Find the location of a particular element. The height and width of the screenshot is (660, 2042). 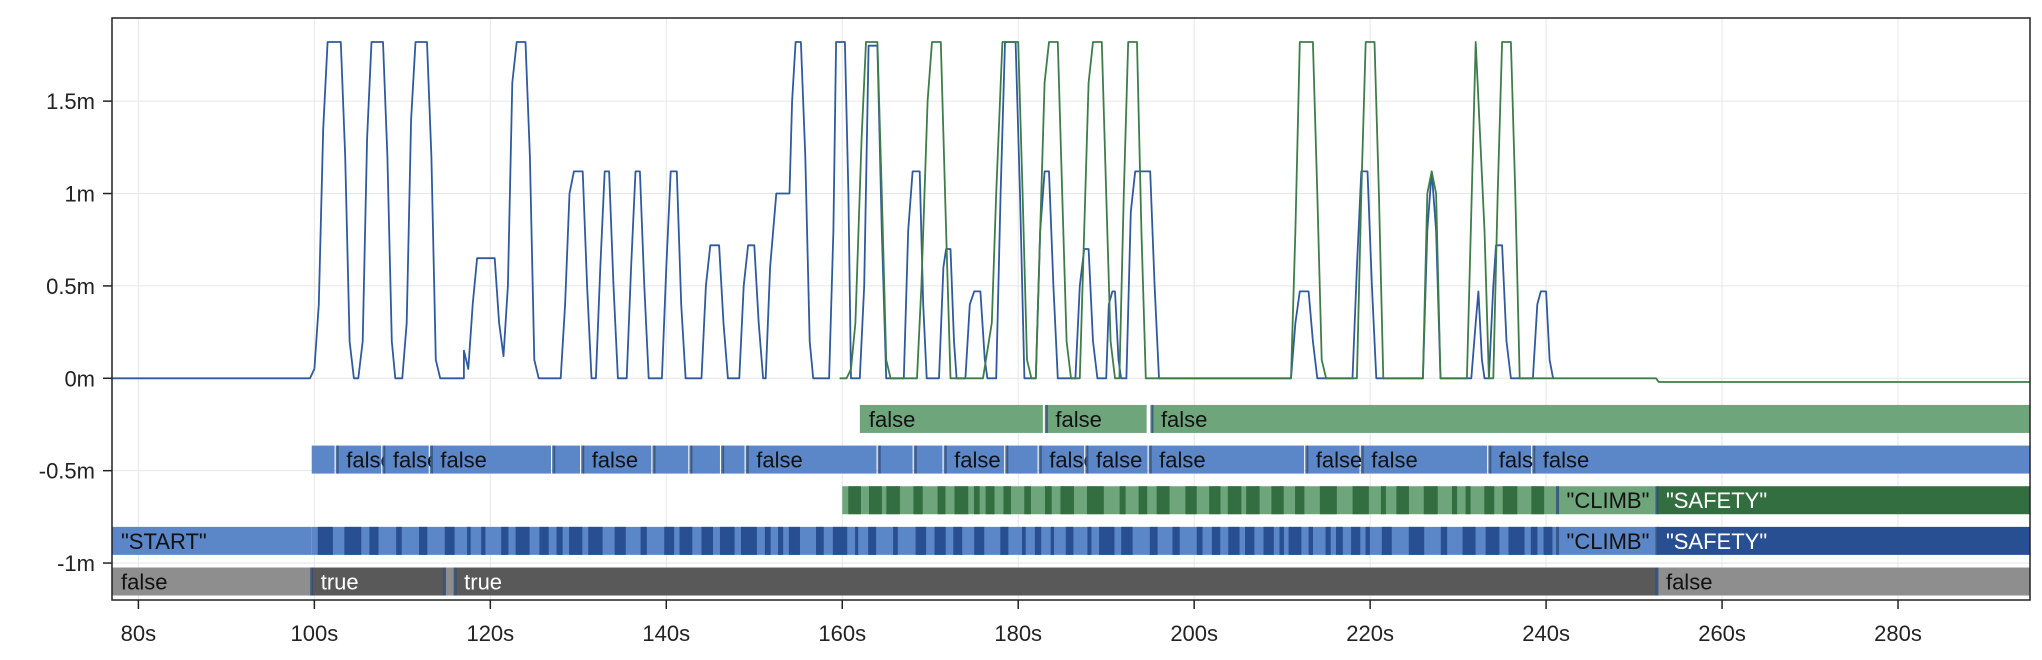

bar-segment-label: "SAFETY" is located at coordinates (1716, 541).